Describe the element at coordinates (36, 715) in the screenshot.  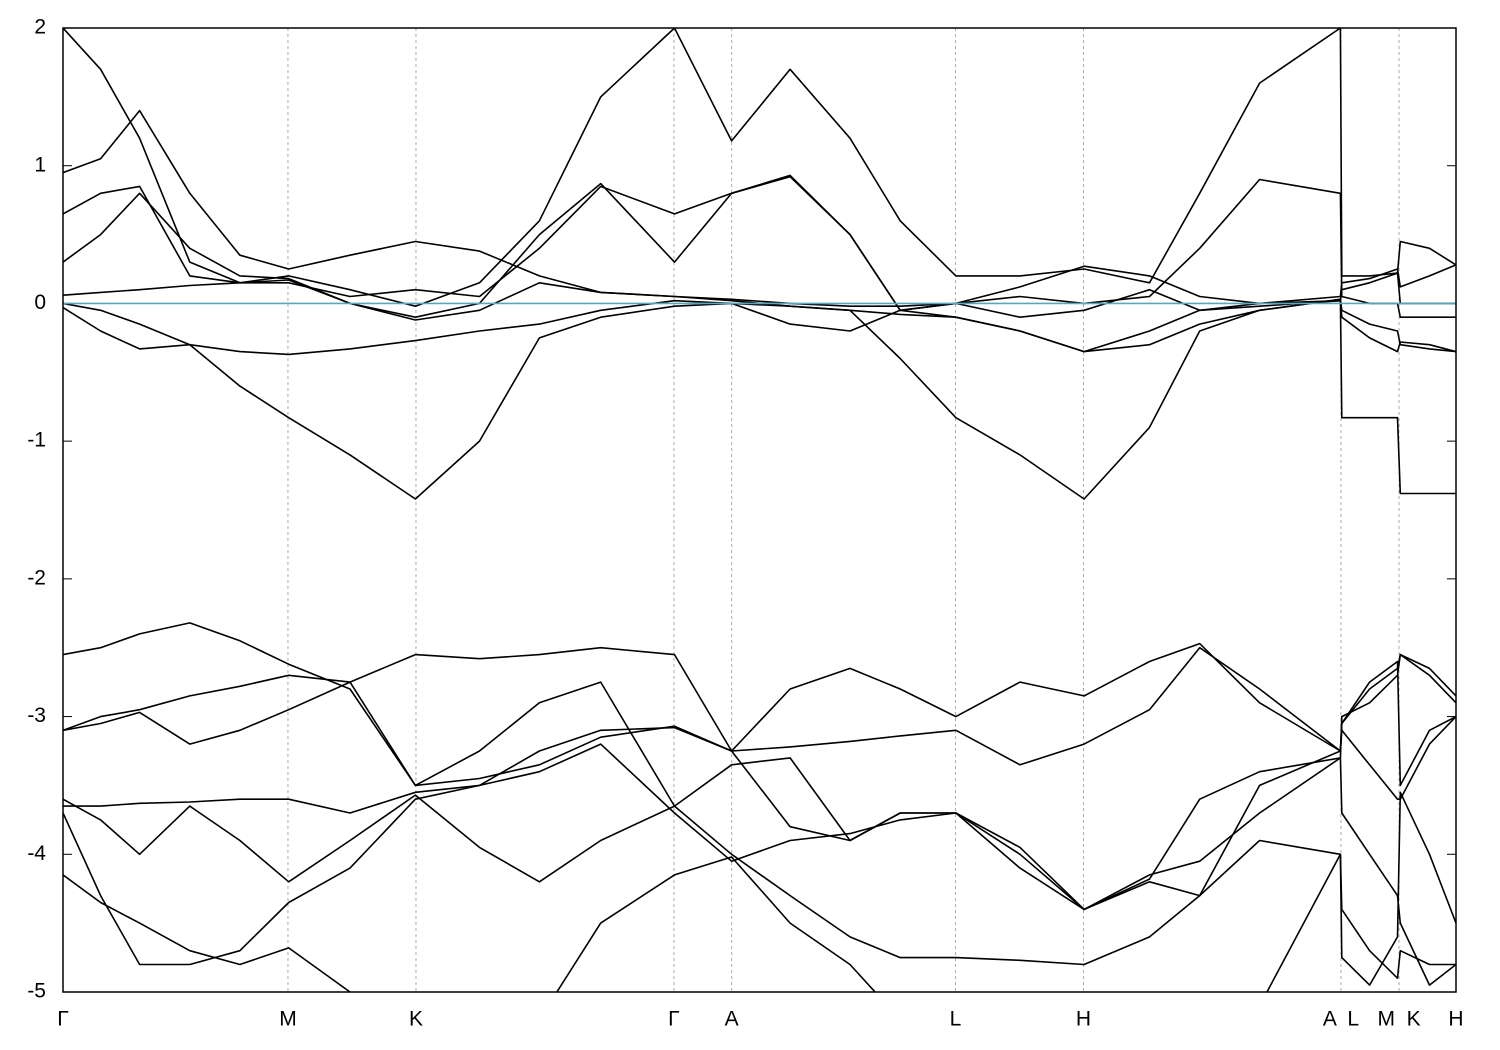
I see `y-tick-label: -3` at that location.